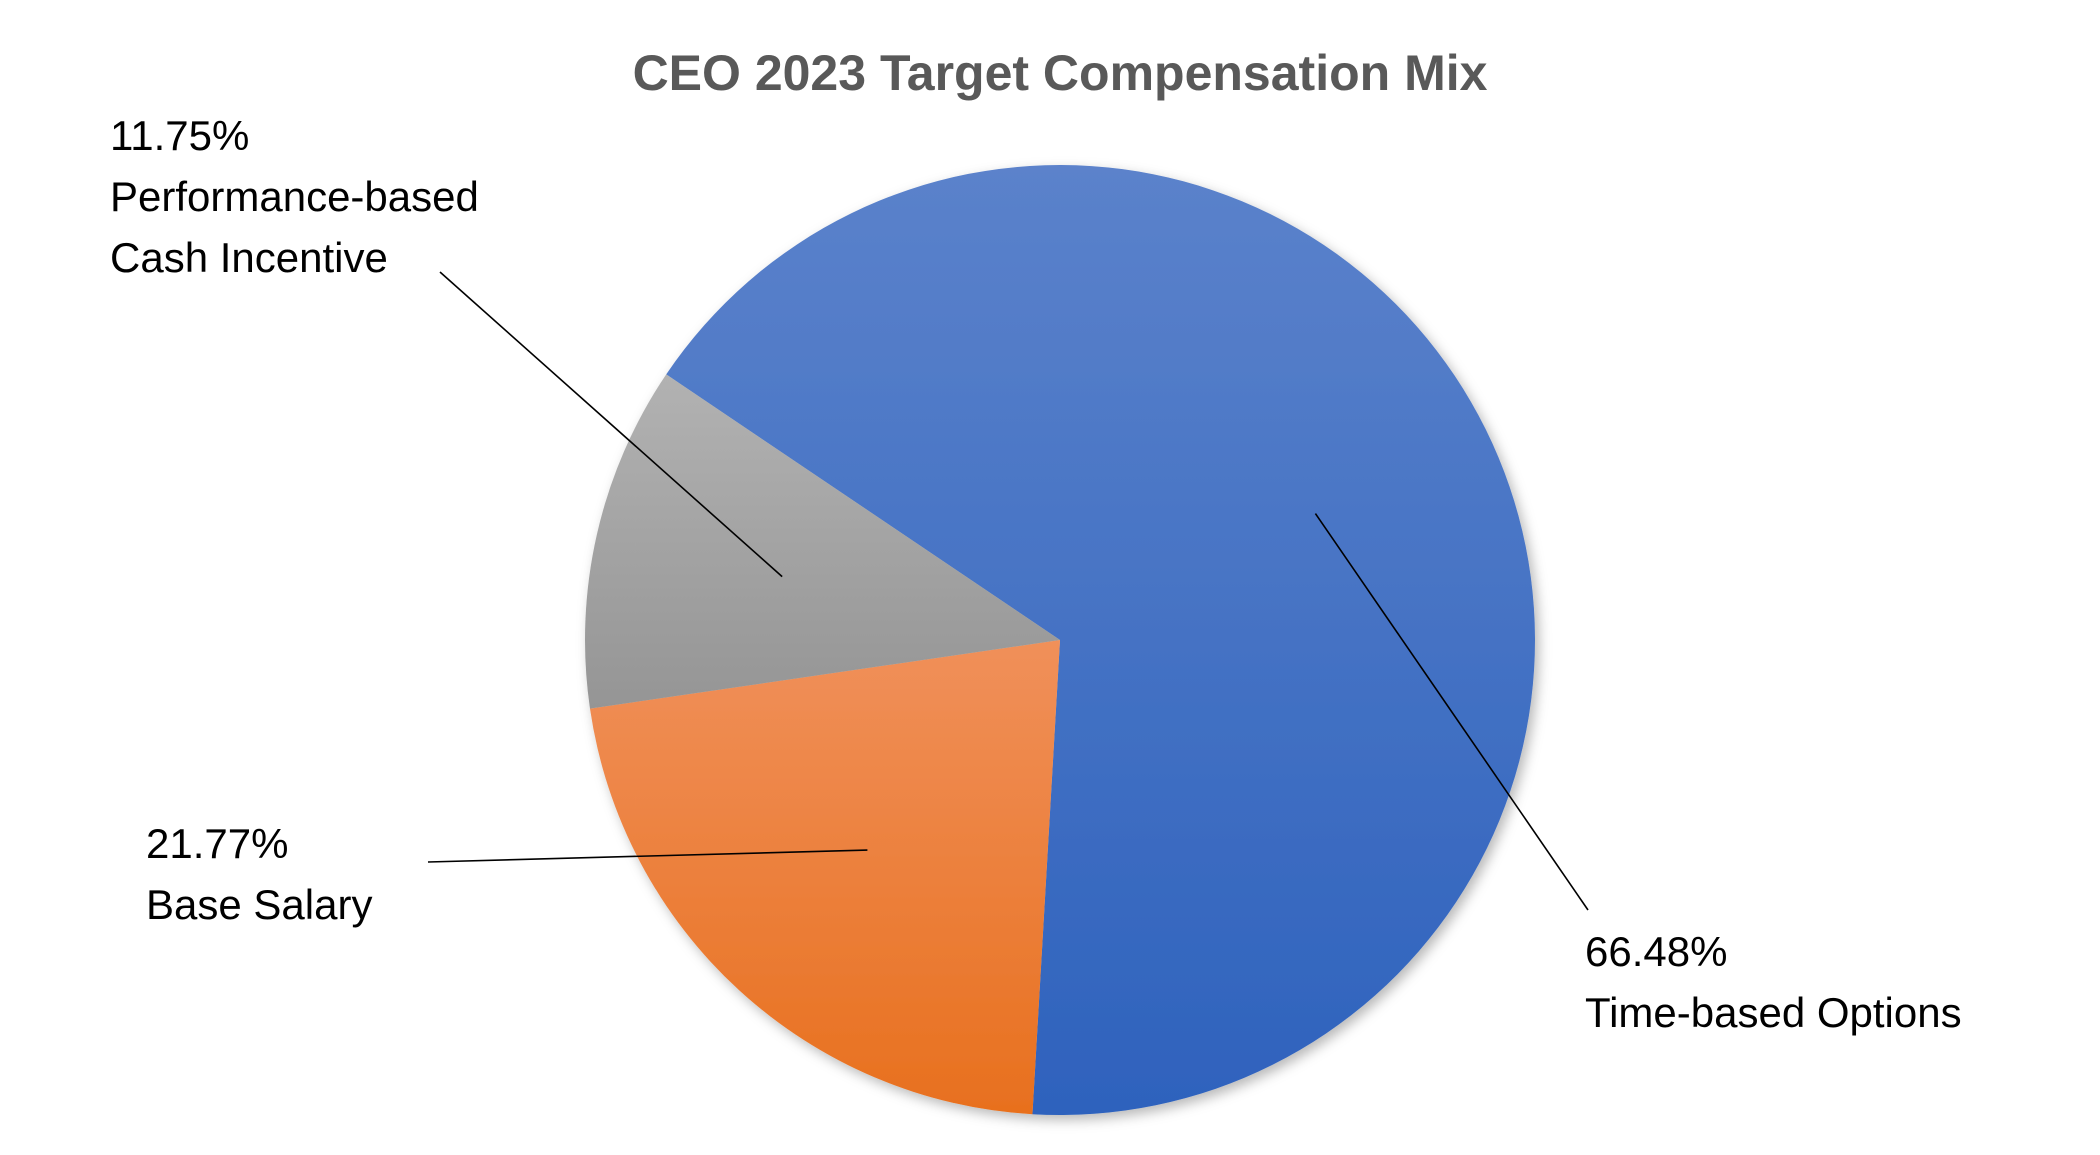 This screenshot has height=1155, width=2100. What do you see at coordinates (1060, 73) in the screenshot?
I see `chart-title: CEO 2023 Target Compensation Mix` at bounding box center [1060, 73].